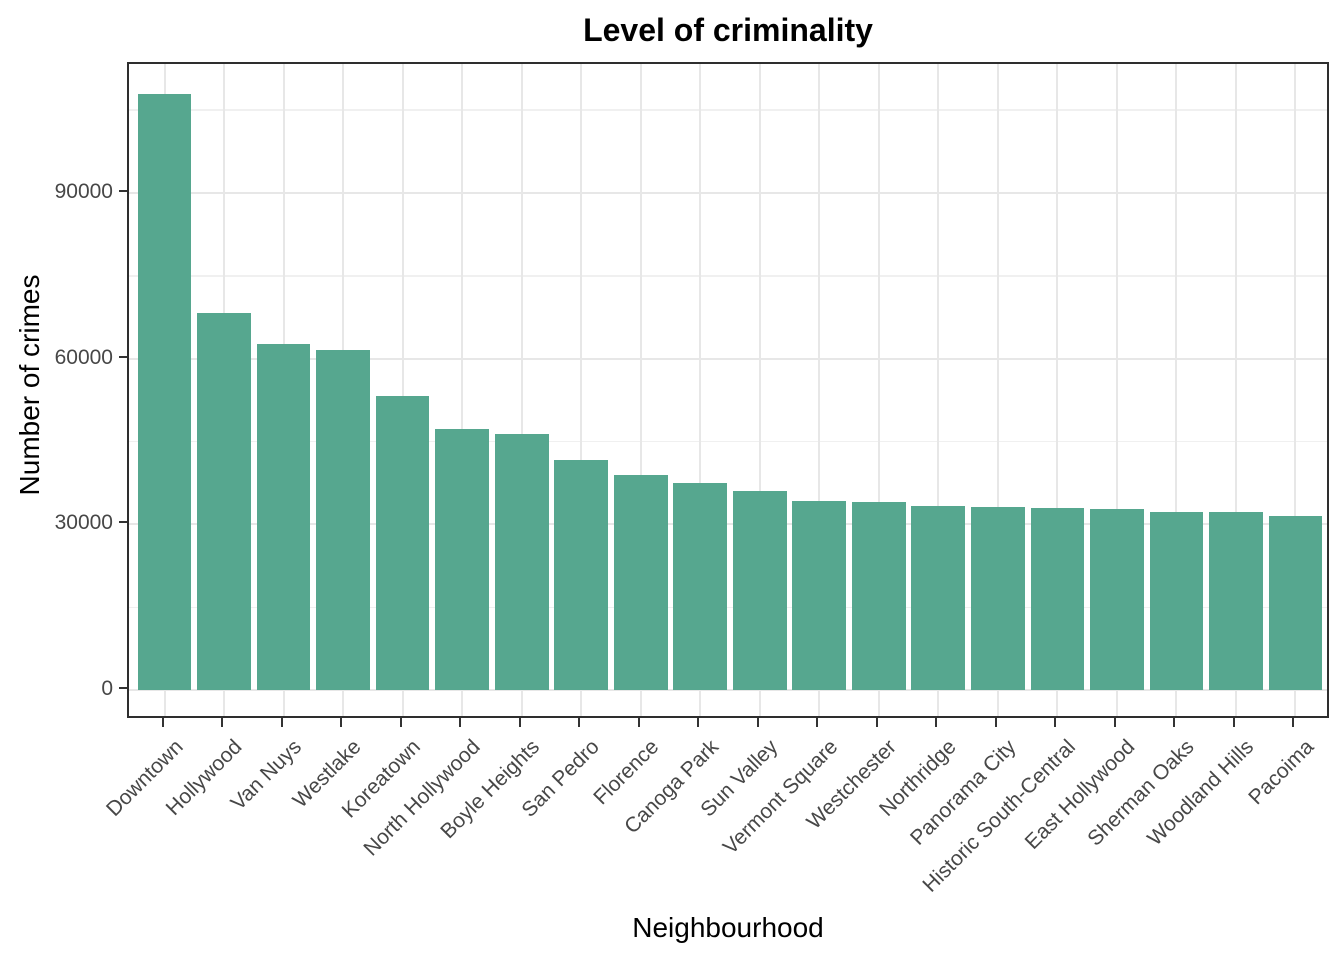 The height and width of the screenshot is (960, 1344). What do you see at coordinates (963, 792) in the screenshot?
I see `x-tick-label: Panorama City` at bounding box center [963, 792].